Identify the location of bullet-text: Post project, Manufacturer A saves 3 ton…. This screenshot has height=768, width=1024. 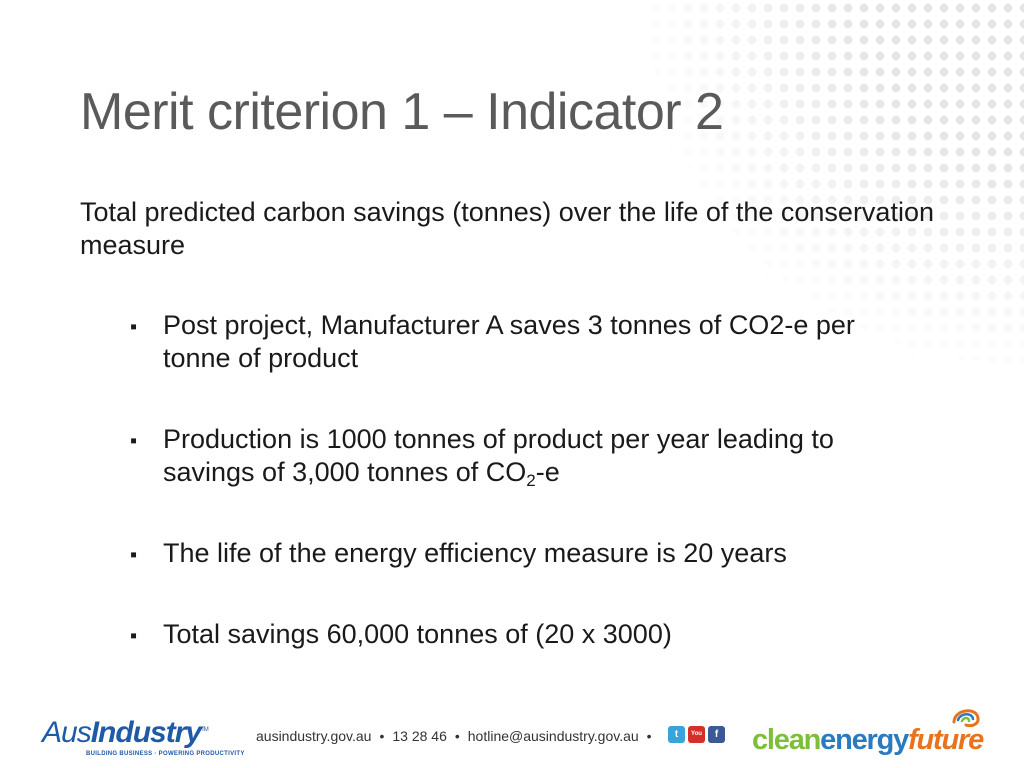
(509, 341).